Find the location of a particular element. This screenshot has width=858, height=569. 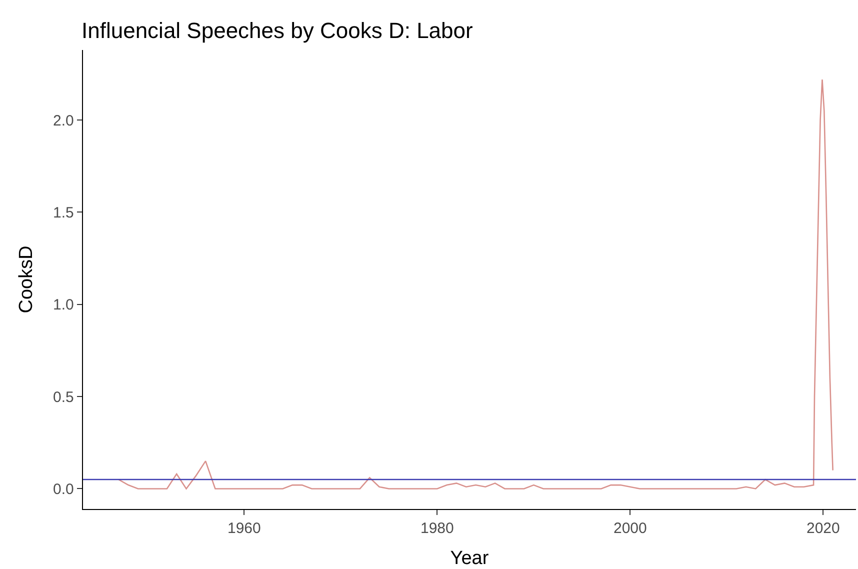

x-axis-title: Year is located at coordinates (470, 558).